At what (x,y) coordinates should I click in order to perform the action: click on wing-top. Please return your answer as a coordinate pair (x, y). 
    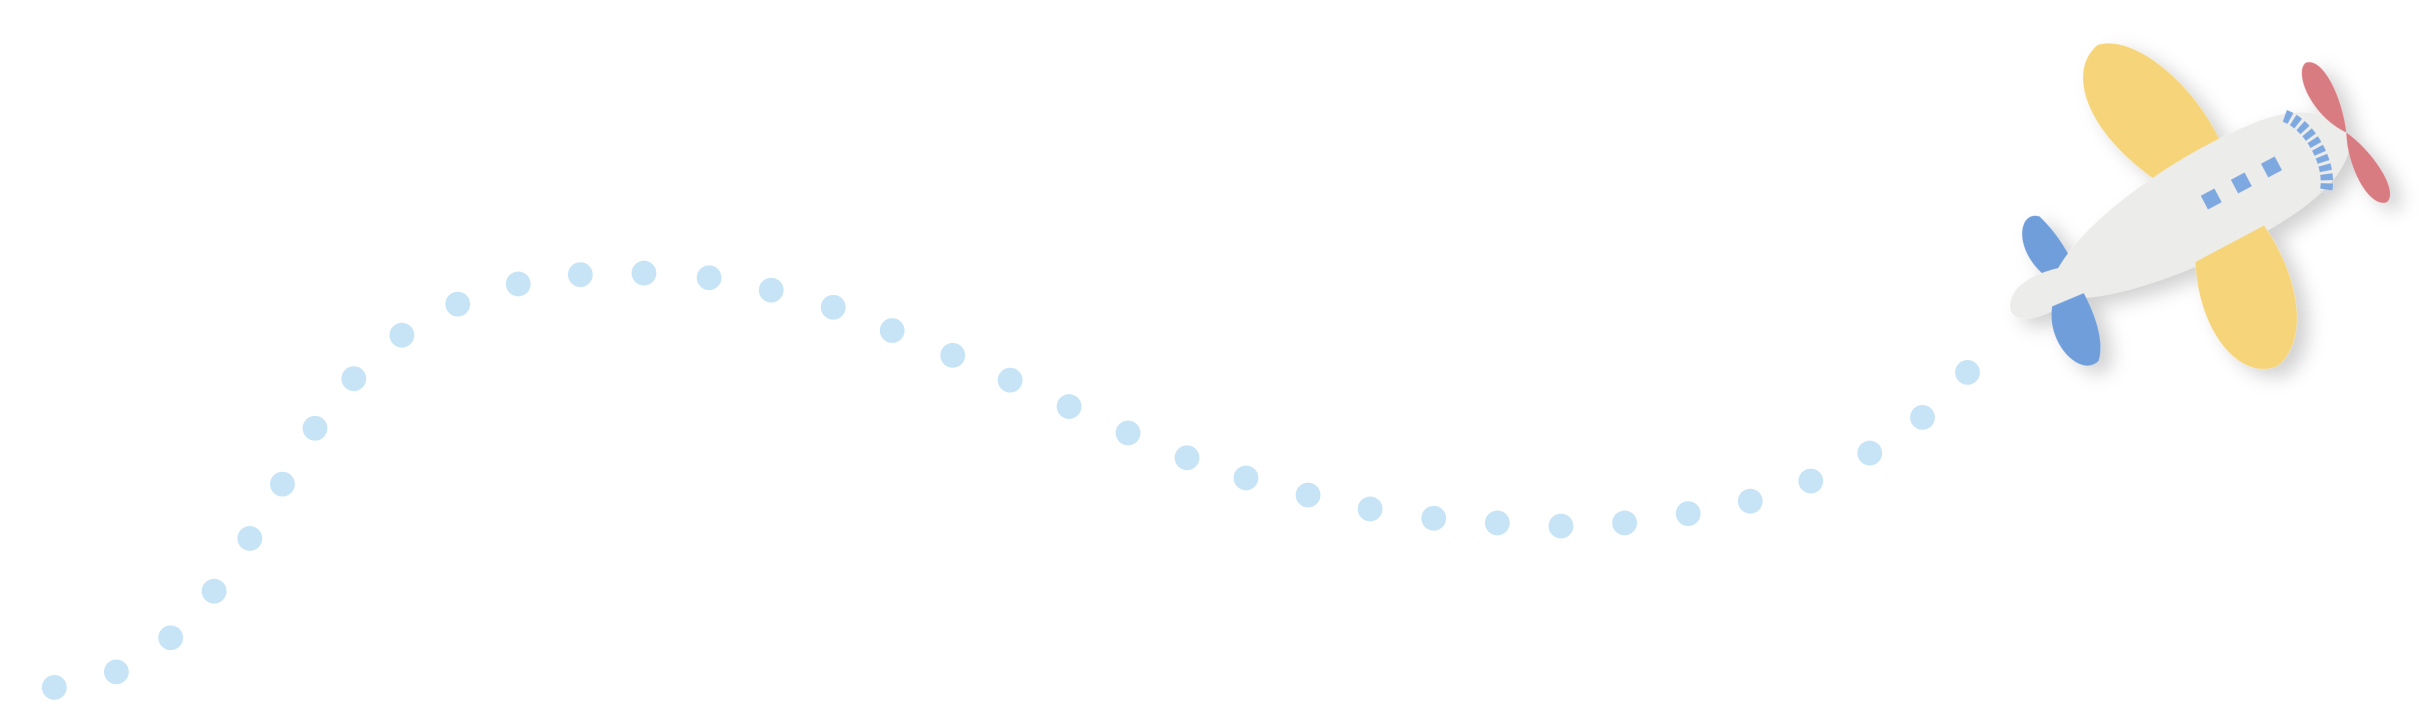
    Looking at the image, I should click on (2154, 114).